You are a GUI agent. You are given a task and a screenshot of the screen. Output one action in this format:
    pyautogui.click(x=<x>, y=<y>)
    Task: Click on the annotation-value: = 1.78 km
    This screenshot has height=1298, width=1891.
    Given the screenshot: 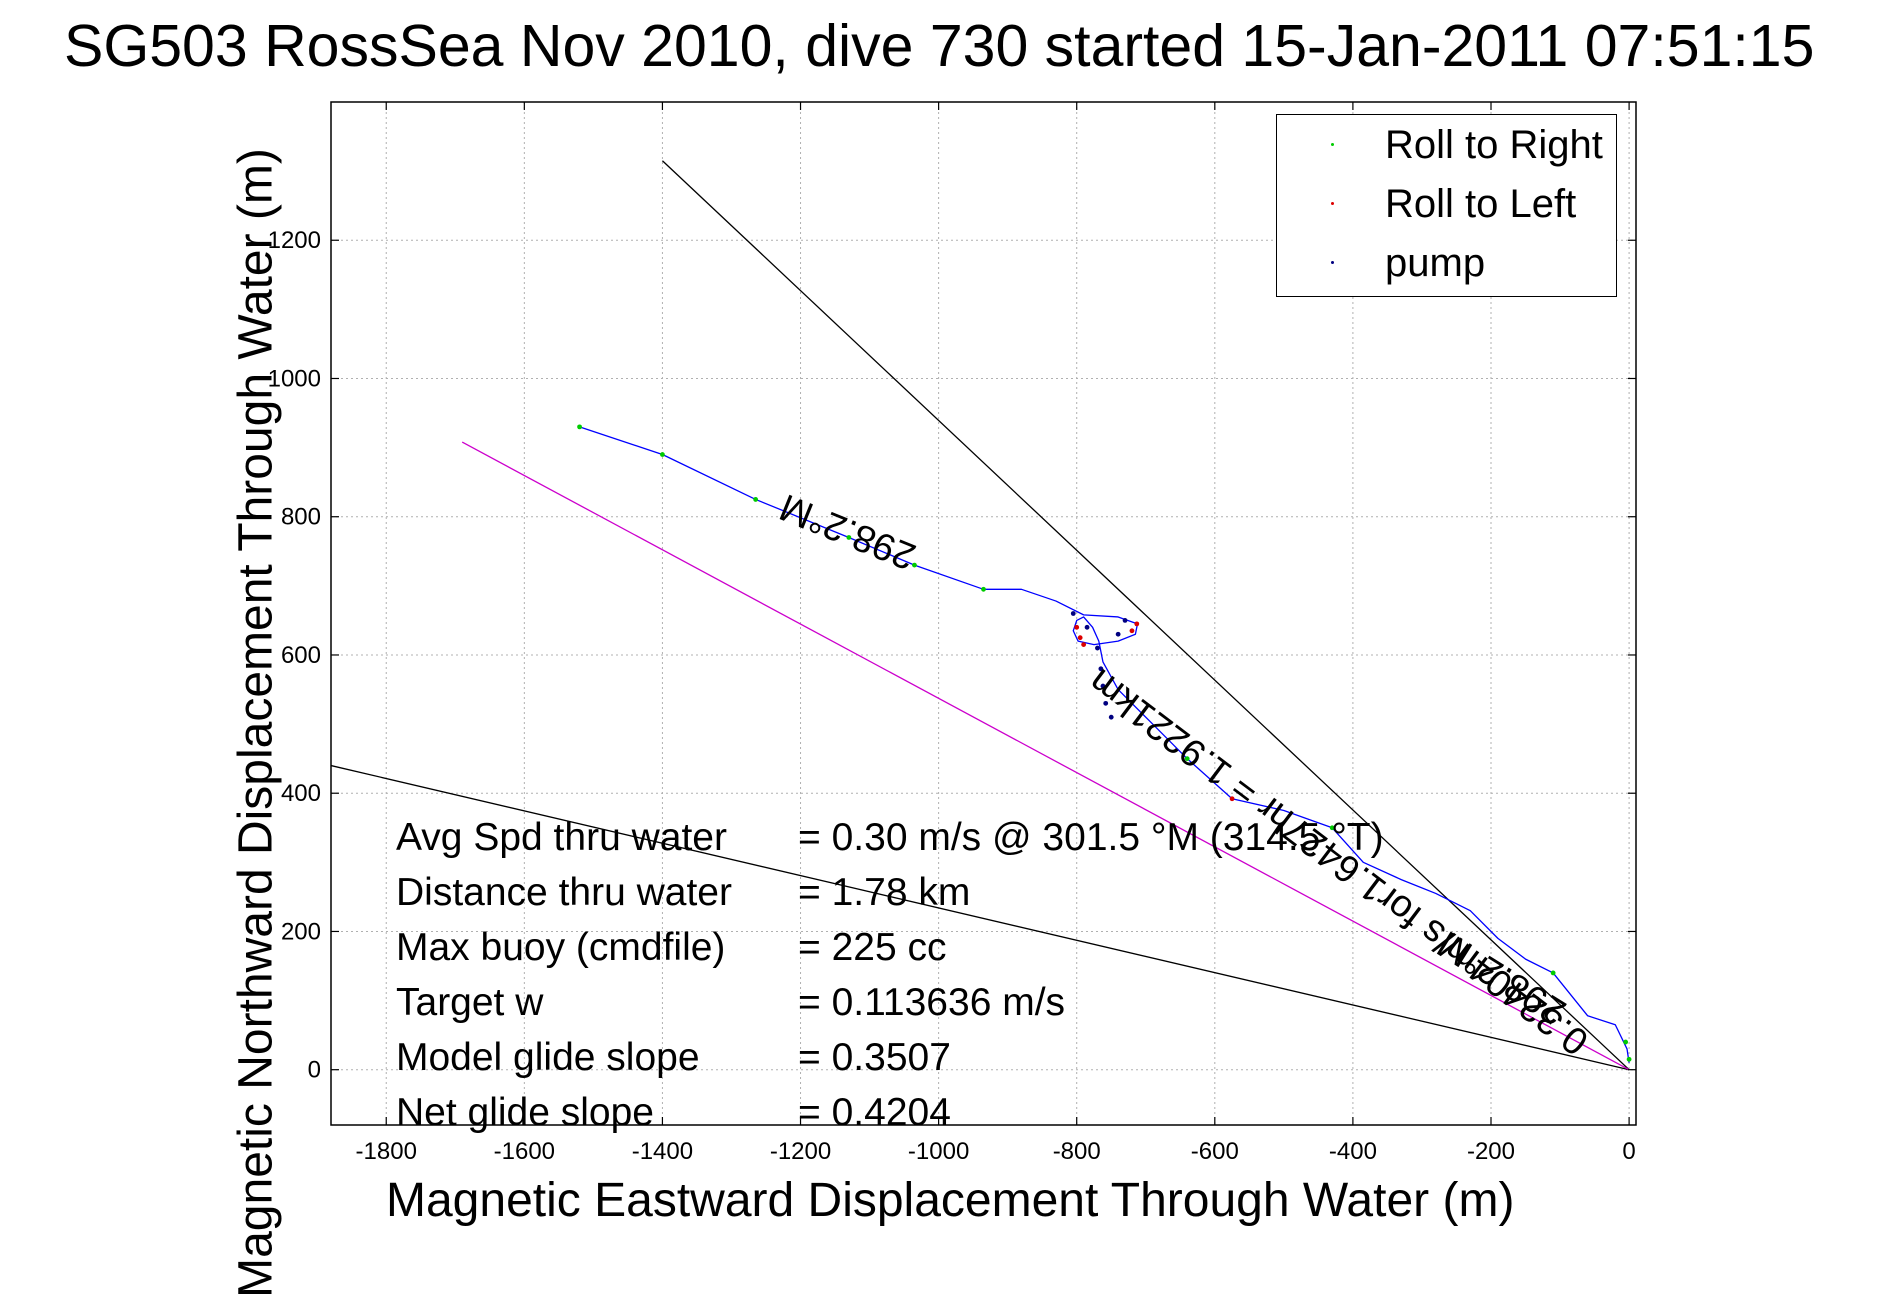 What is the action you would take?
    pyautogui.click(x=884, y=892)
    